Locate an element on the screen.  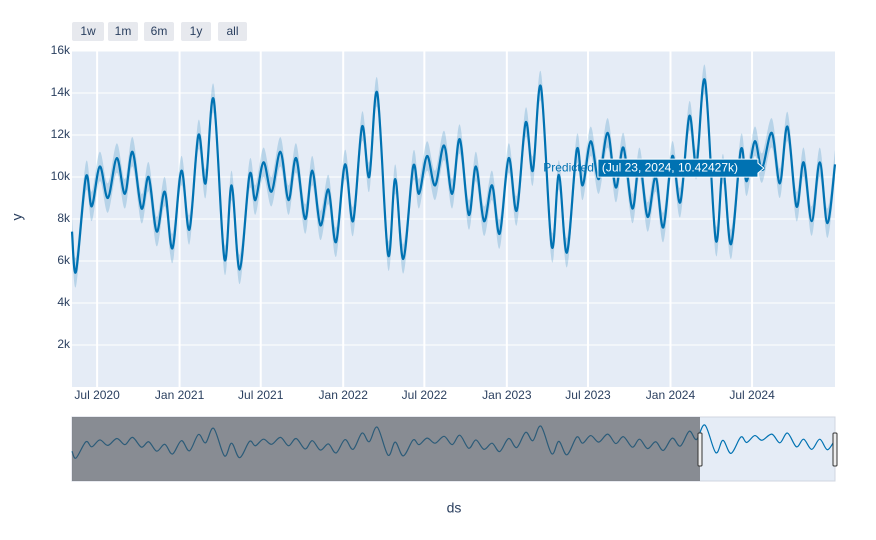
range-button-label: 1m is located at coordinates (123, 31).